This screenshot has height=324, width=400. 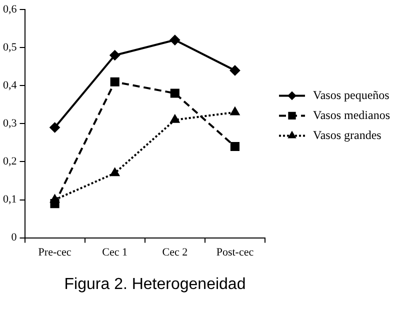 I want to click on x-tick-label: Cec 2, so click(x=175, y=252).